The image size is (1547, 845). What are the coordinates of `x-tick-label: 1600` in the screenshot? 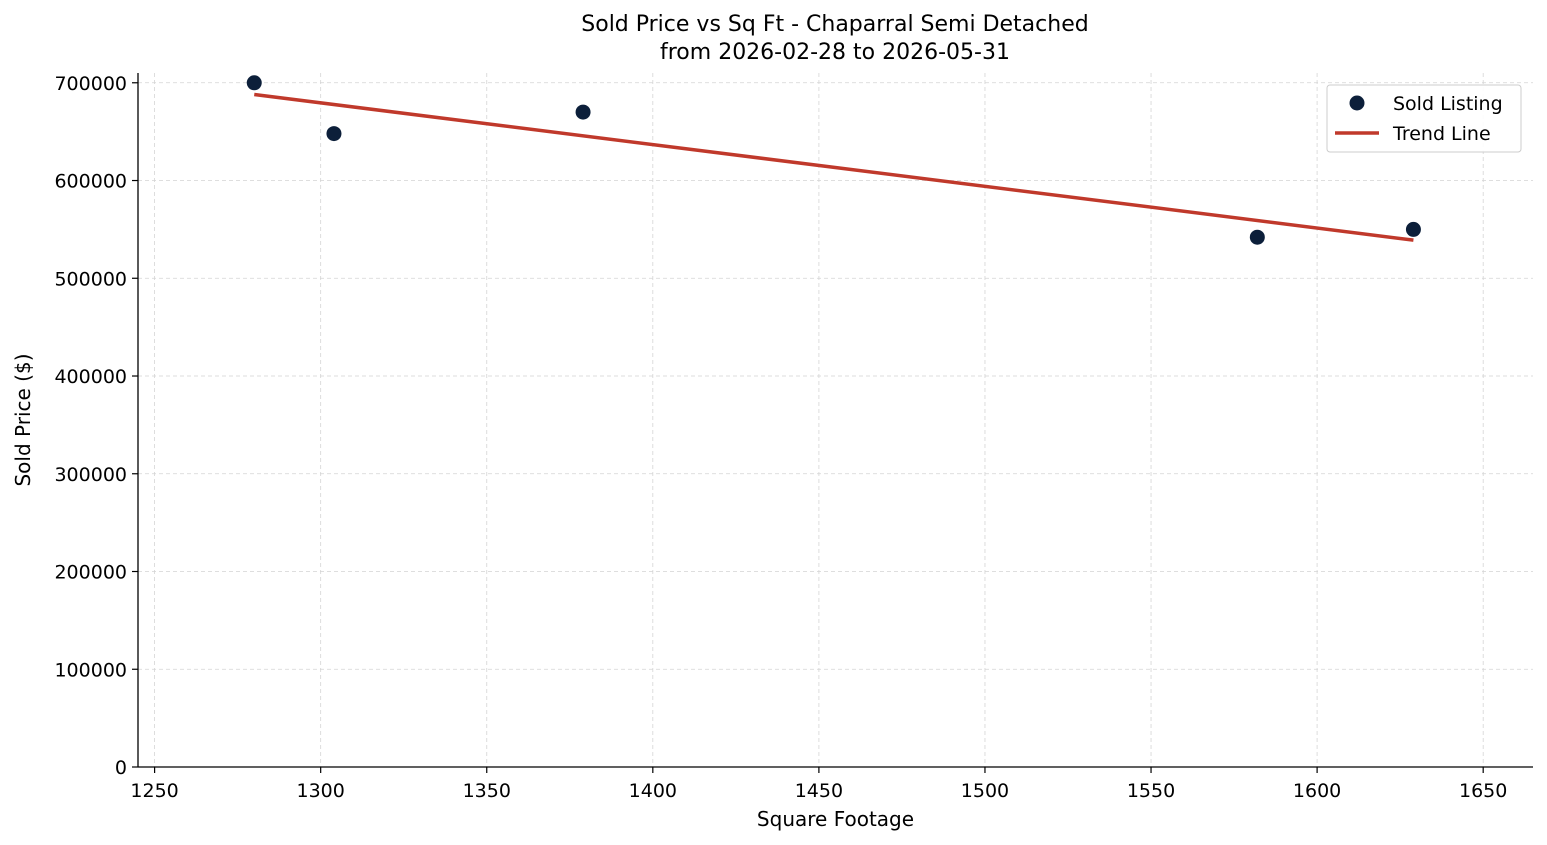 It's located at (1317, 791).